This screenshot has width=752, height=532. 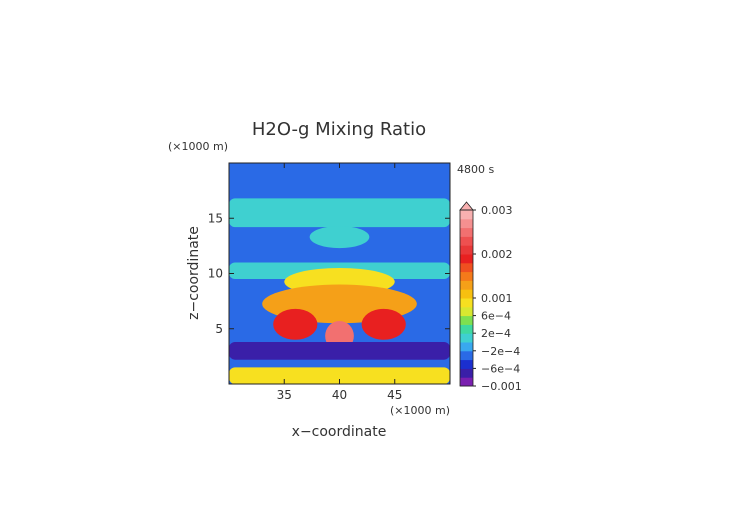 What do you see at coordinates (215, 274) in the screenshot?
I see `y-tick-label: 10` at bounding box center [215, 274].